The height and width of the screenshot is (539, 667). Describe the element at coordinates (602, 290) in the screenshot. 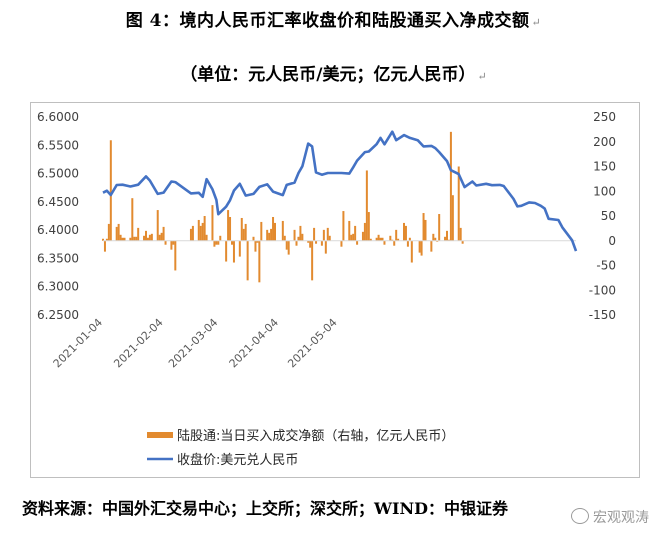

I see `right-axis-tick-label: -100` at that location.